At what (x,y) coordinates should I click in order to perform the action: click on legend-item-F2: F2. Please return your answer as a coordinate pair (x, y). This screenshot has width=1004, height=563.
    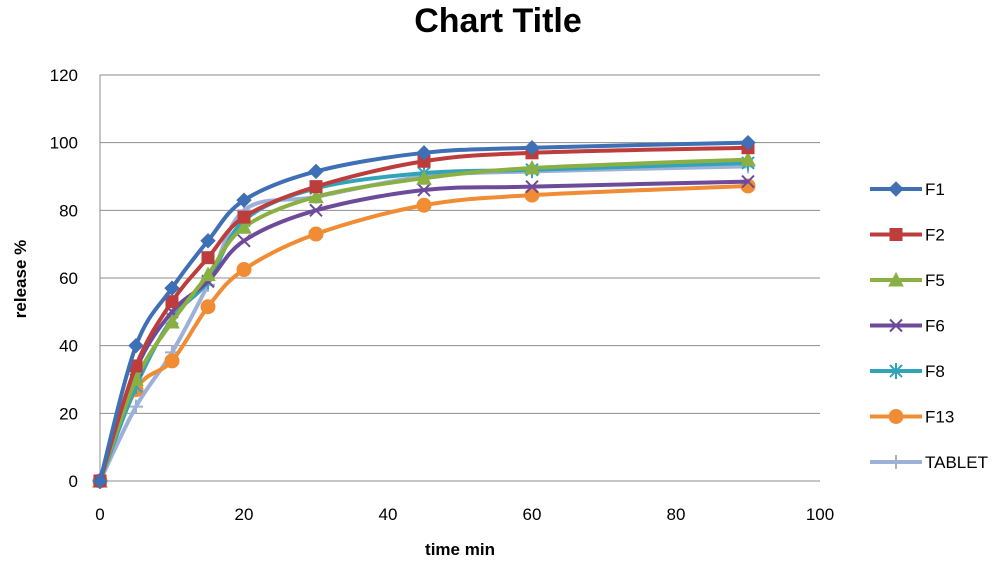
    Looking at the image, I should click on (907, 235).